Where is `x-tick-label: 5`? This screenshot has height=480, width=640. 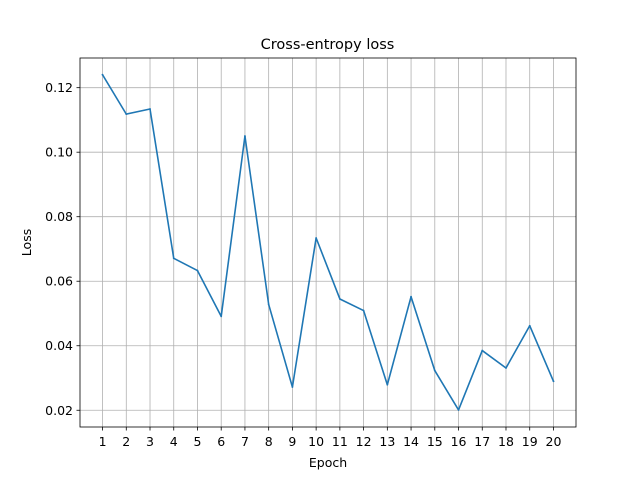 x-tick-label: 5 is located at coordinates (197, 441).